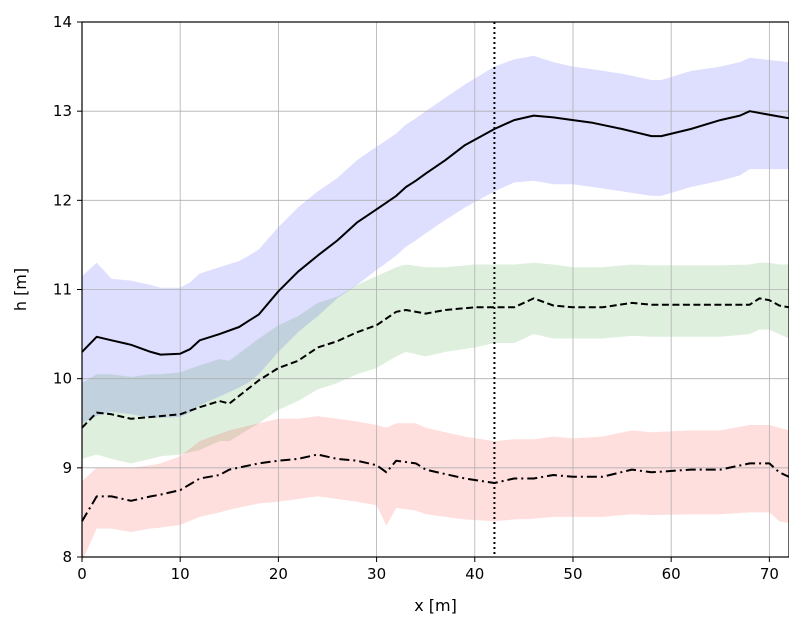 The height and width of the screenshot is (618, 789). Describe the element at coordinates (67, 557) in the screenshot. I see `y-tick-label: 8` at that location.